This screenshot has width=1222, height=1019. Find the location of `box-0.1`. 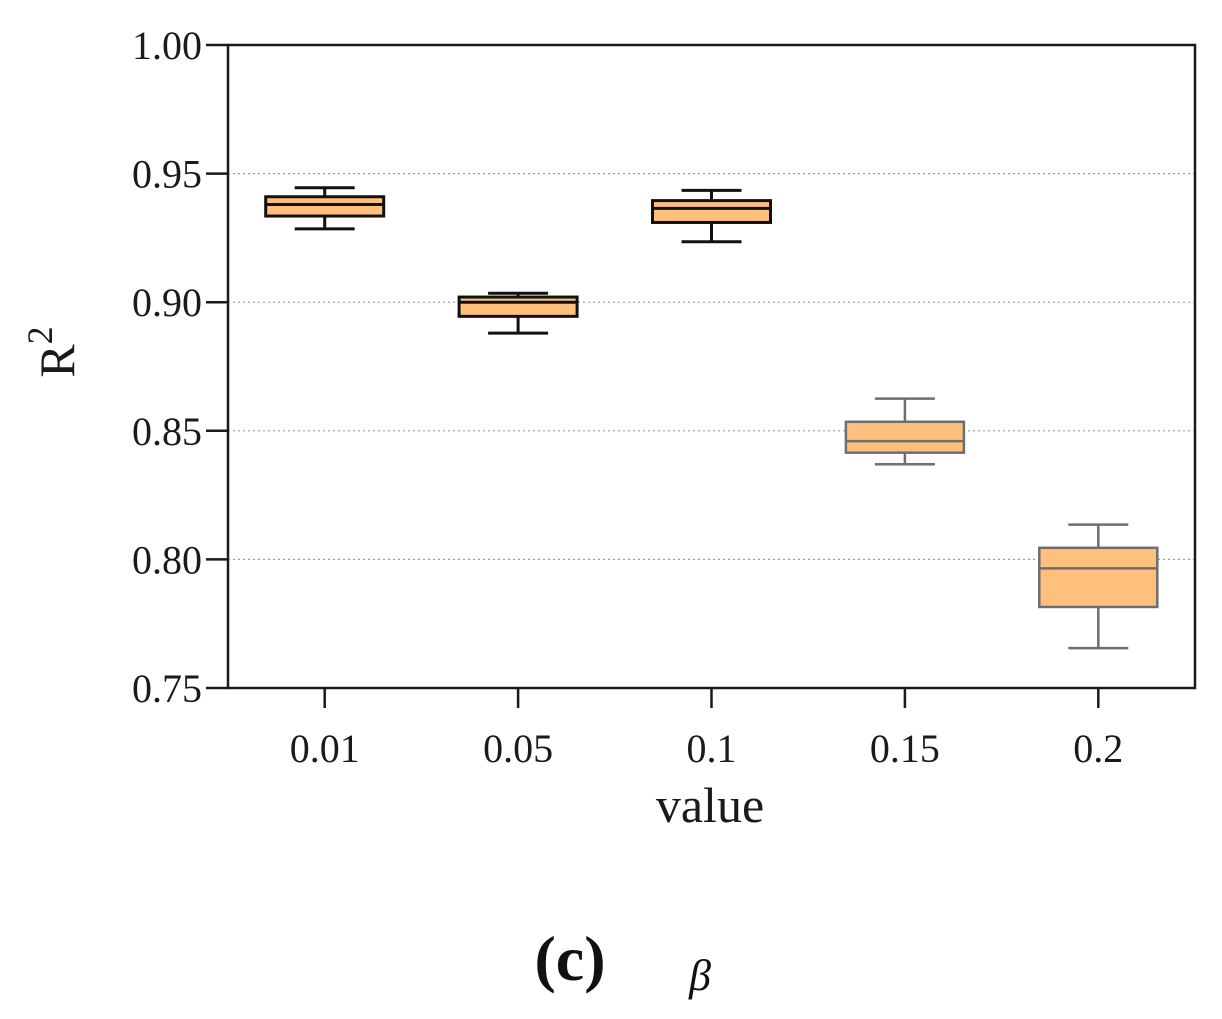

box-0.1 is located at coordinates (711, 216).